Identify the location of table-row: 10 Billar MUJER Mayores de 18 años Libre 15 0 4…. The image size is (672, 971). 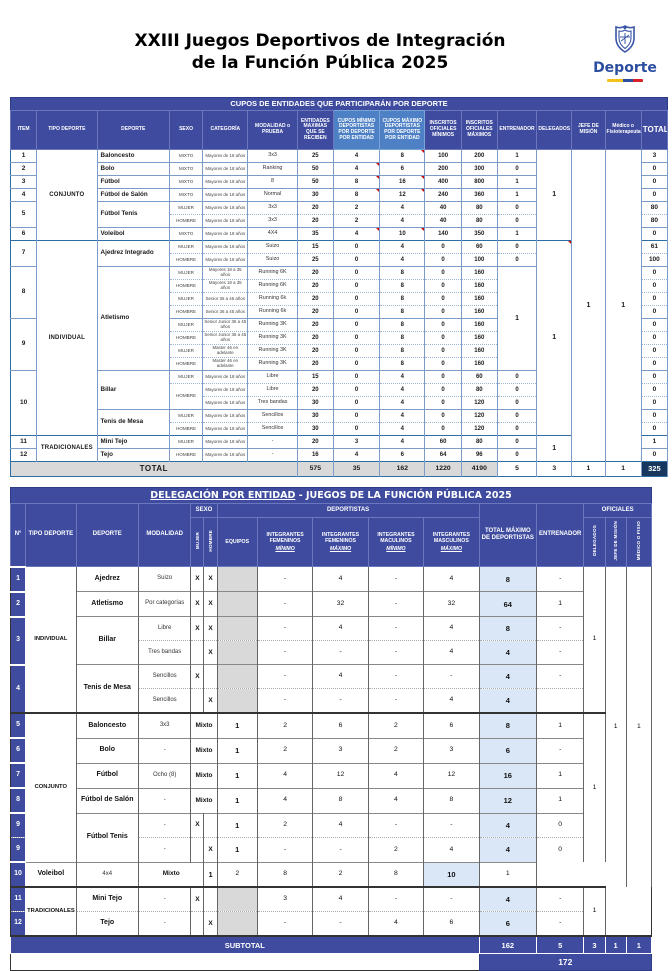
(339, 403).